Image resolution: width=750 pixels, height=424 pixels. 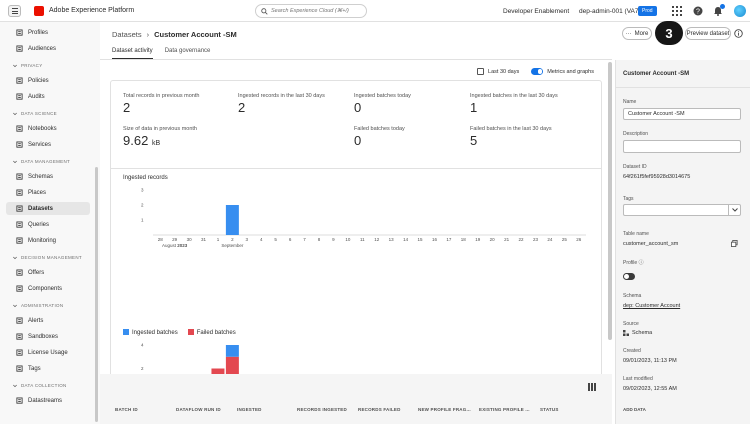 I want to click on sidebar-section-data-collection: DATA COLLECTION, so click(x=40, y=385).